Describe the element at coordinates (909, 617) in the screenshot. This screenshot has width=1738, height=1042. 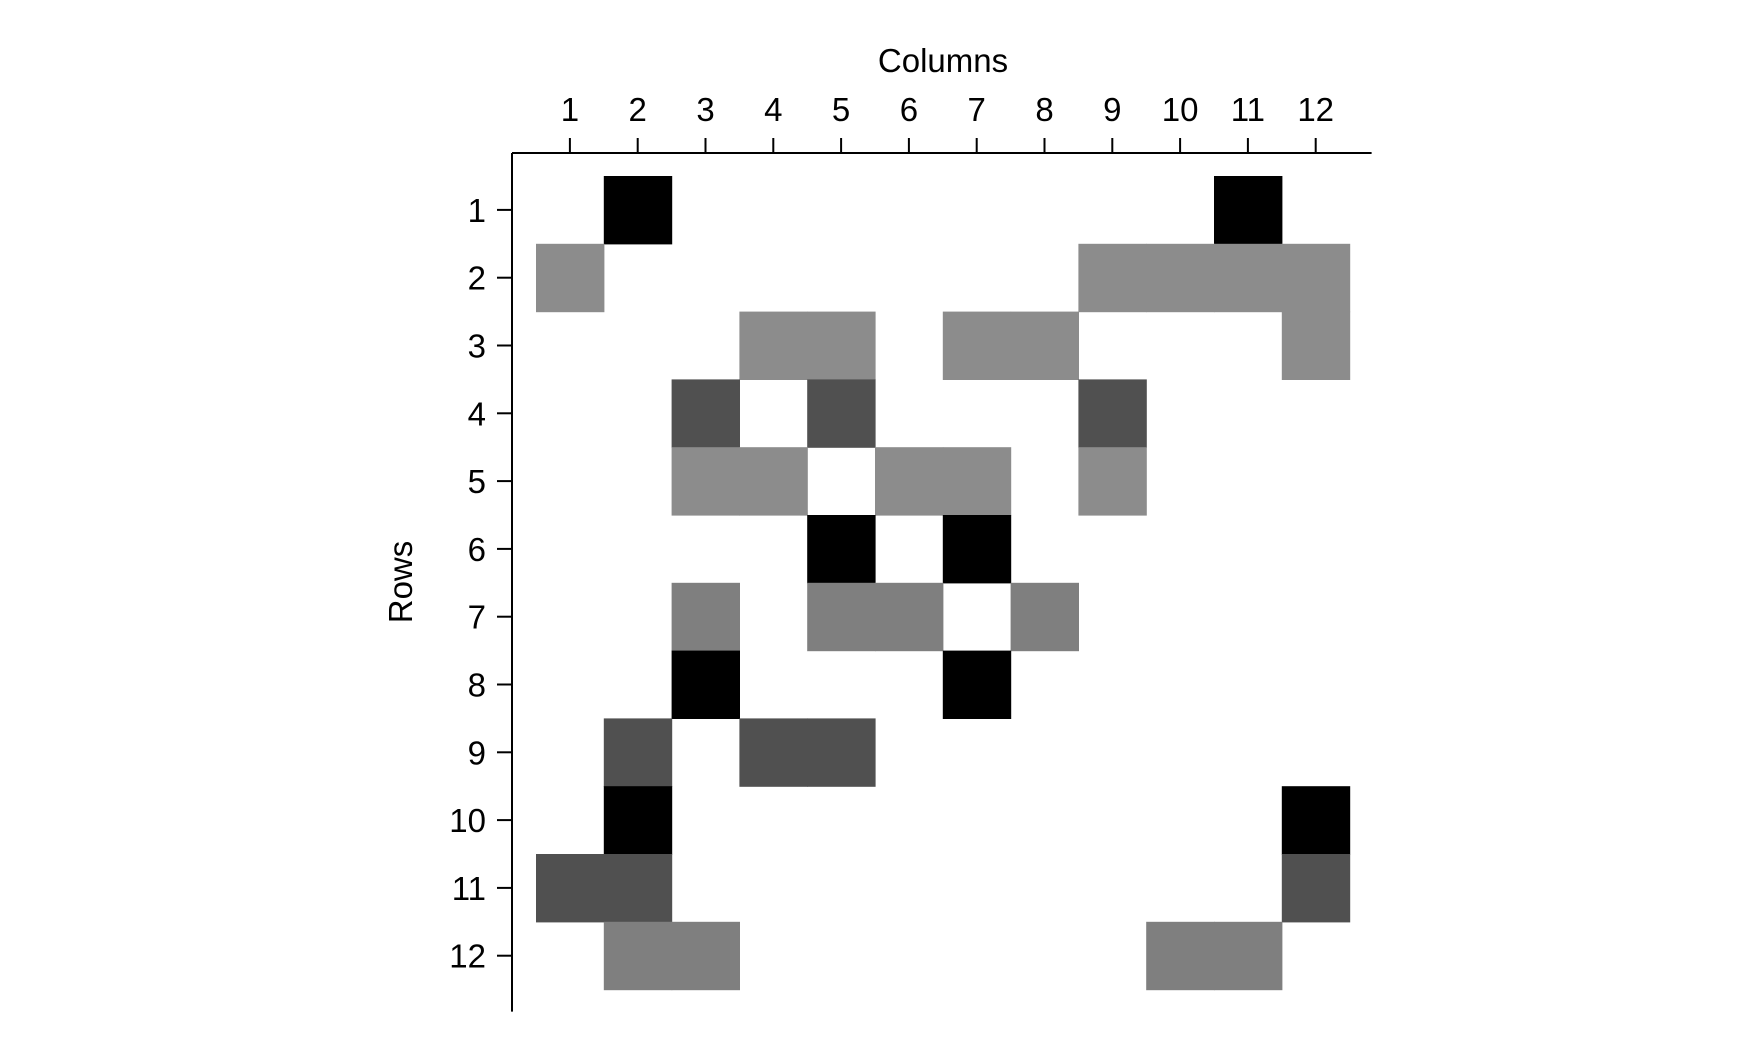
I see `heatmap-cell-r7-c6` at that location.